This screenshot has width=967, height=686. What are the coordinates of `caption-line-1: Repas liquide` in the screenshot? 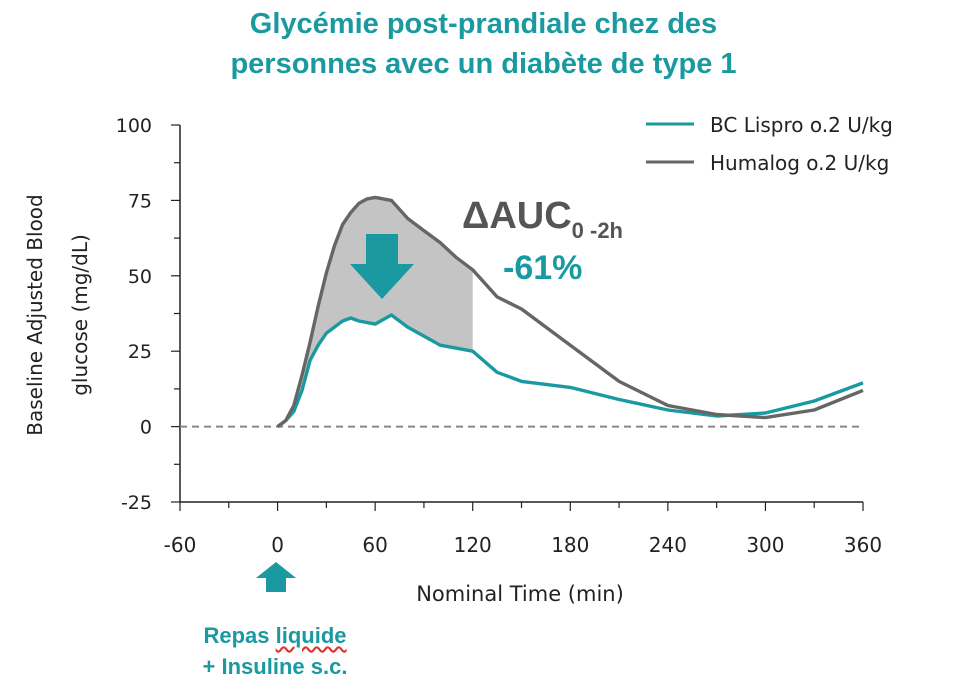 It's located at (275, 635).